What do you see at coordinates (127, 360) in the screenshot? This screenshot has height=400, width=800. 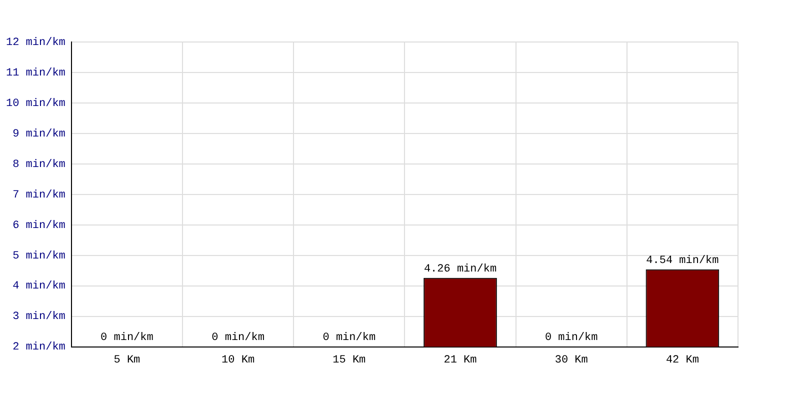 I see `x-tick-label: 5 Km` at bounding box center [127, 360].